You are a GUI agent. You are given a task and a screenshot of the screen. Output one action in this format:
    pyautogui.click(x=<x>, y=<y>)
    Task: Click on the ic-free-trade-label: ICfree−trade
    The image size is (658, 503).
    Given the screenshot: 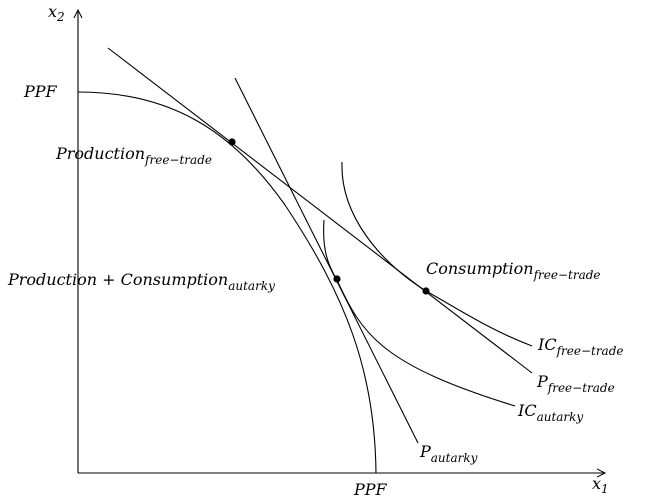 What is the action you would take?
    pyautogui.click(x=580, y=346)
    